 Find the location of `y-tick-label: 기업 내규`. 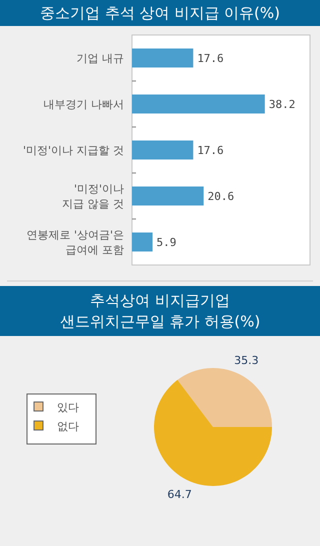

y-tick-label: 기업 내규 is located at coordinates (100, 58).